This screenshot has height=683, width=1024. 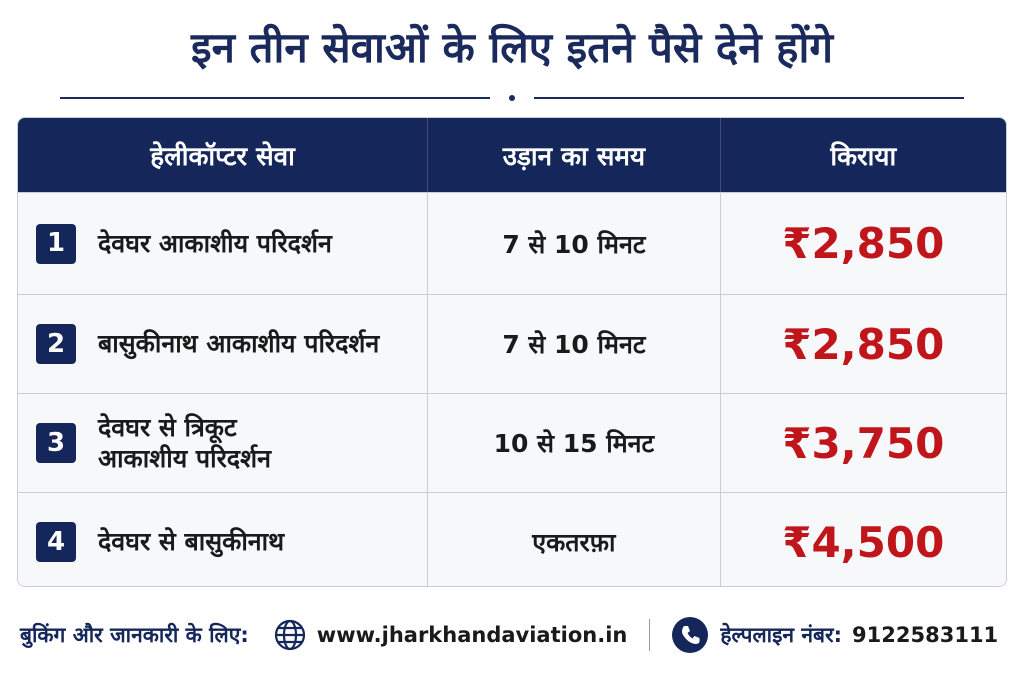 What do you see at coordinates (239, 344) in the screenshot?
I see `service-name: बासुकीनाथ आकाशीय परिदर्शन` at bounding box center [239, 344].